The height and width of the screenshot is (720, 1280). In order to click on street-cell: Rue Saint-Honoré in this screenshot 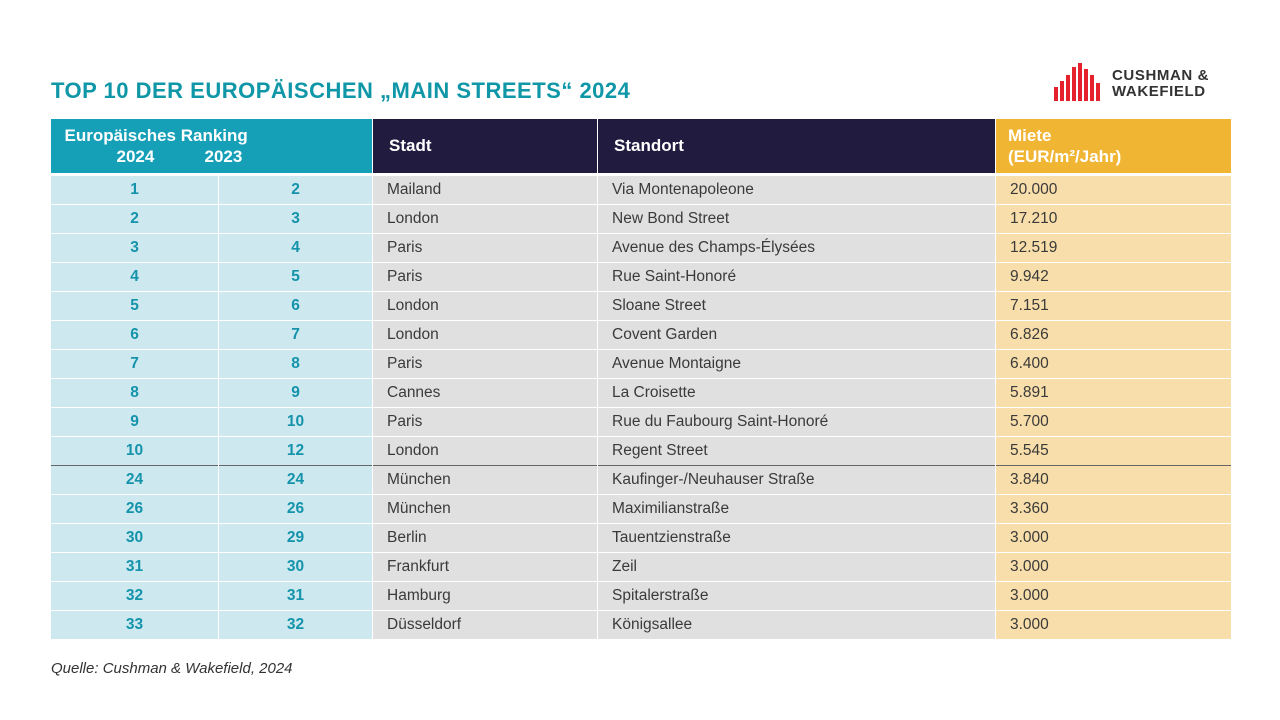, I will do `click(796, 277)`.